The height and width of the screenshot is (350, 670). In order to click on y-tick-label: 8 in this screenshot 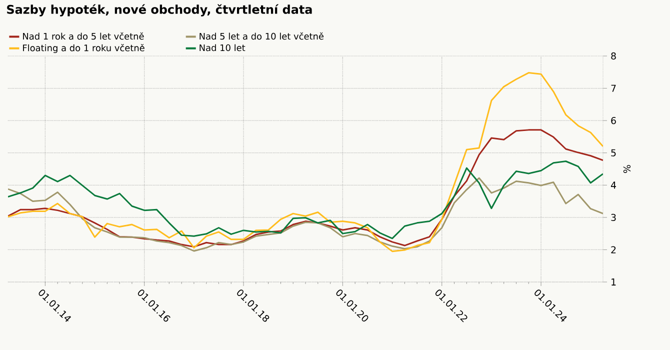, I will do `click(613, 56)`.